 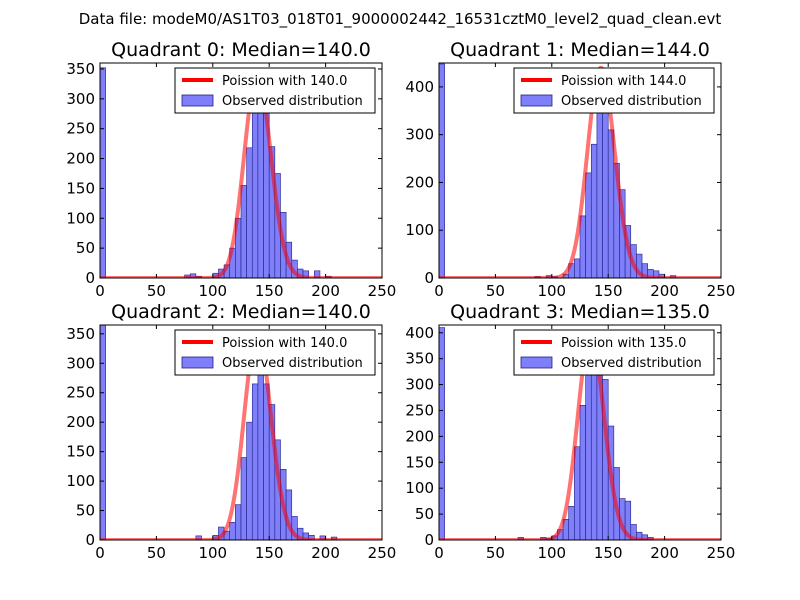 I want to click on quadrant-2-title: Quadrant 2: Median=140.0, so click(x=241, y=312).